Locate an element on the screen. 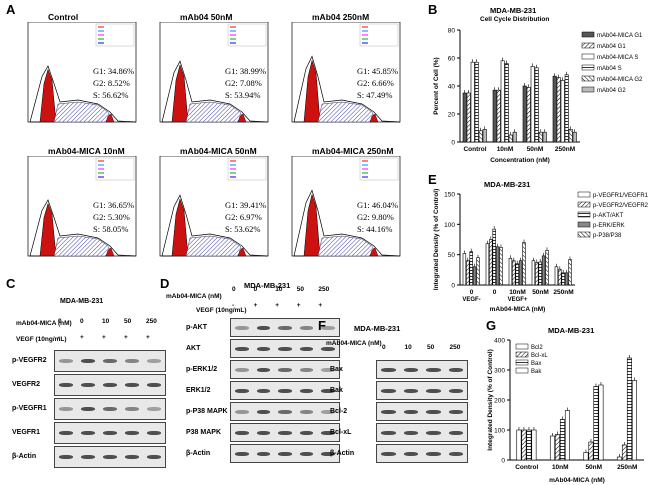 This screenshot has height=485, width=650. g2-value: G2: 5.30% is located at coordinates (111, 217).